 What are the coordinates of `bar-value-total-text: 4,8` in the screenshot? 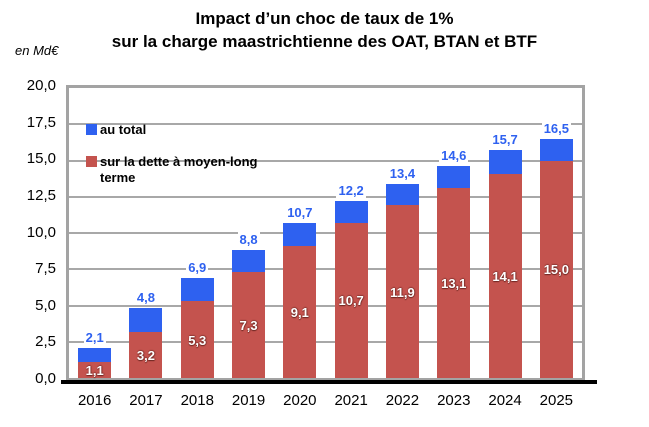 It's located at (145, 298).